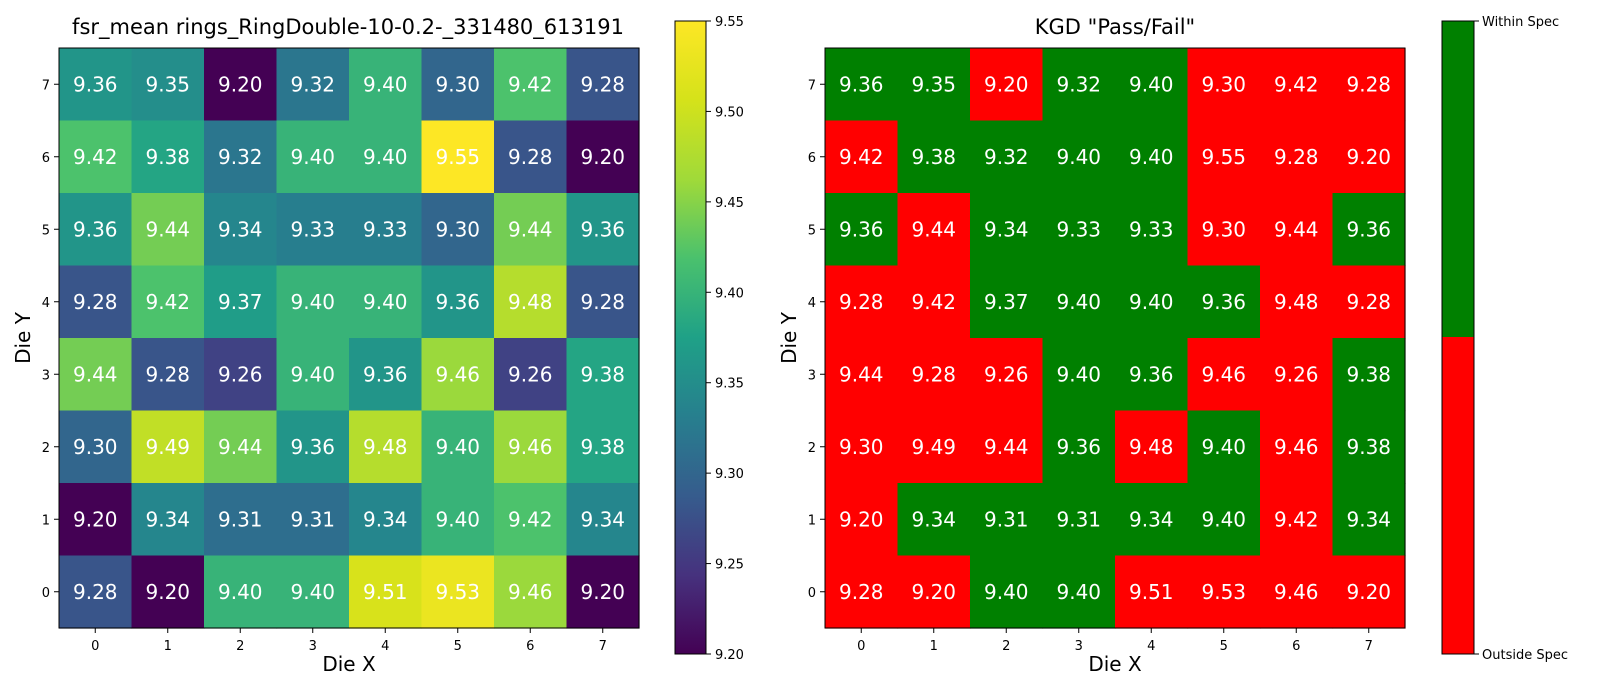 The image size is (1600, 684). What do you see at coordinates (1296, 302) in the screenshot?
I see `kgd-cell-label: 9.48` at bounding box center [1296, 302].